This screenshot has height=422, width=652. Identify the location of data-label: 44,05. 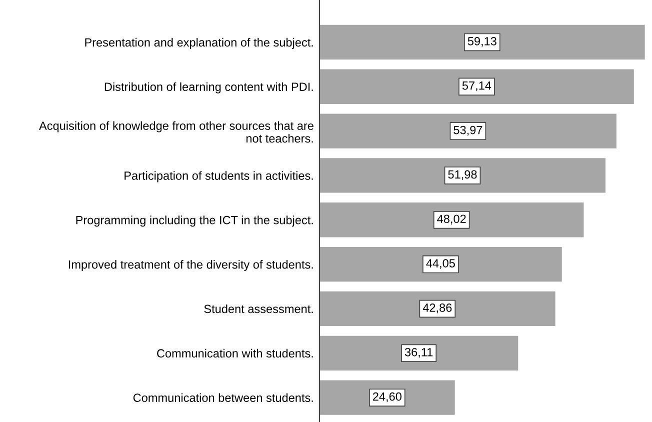
(440, 264).